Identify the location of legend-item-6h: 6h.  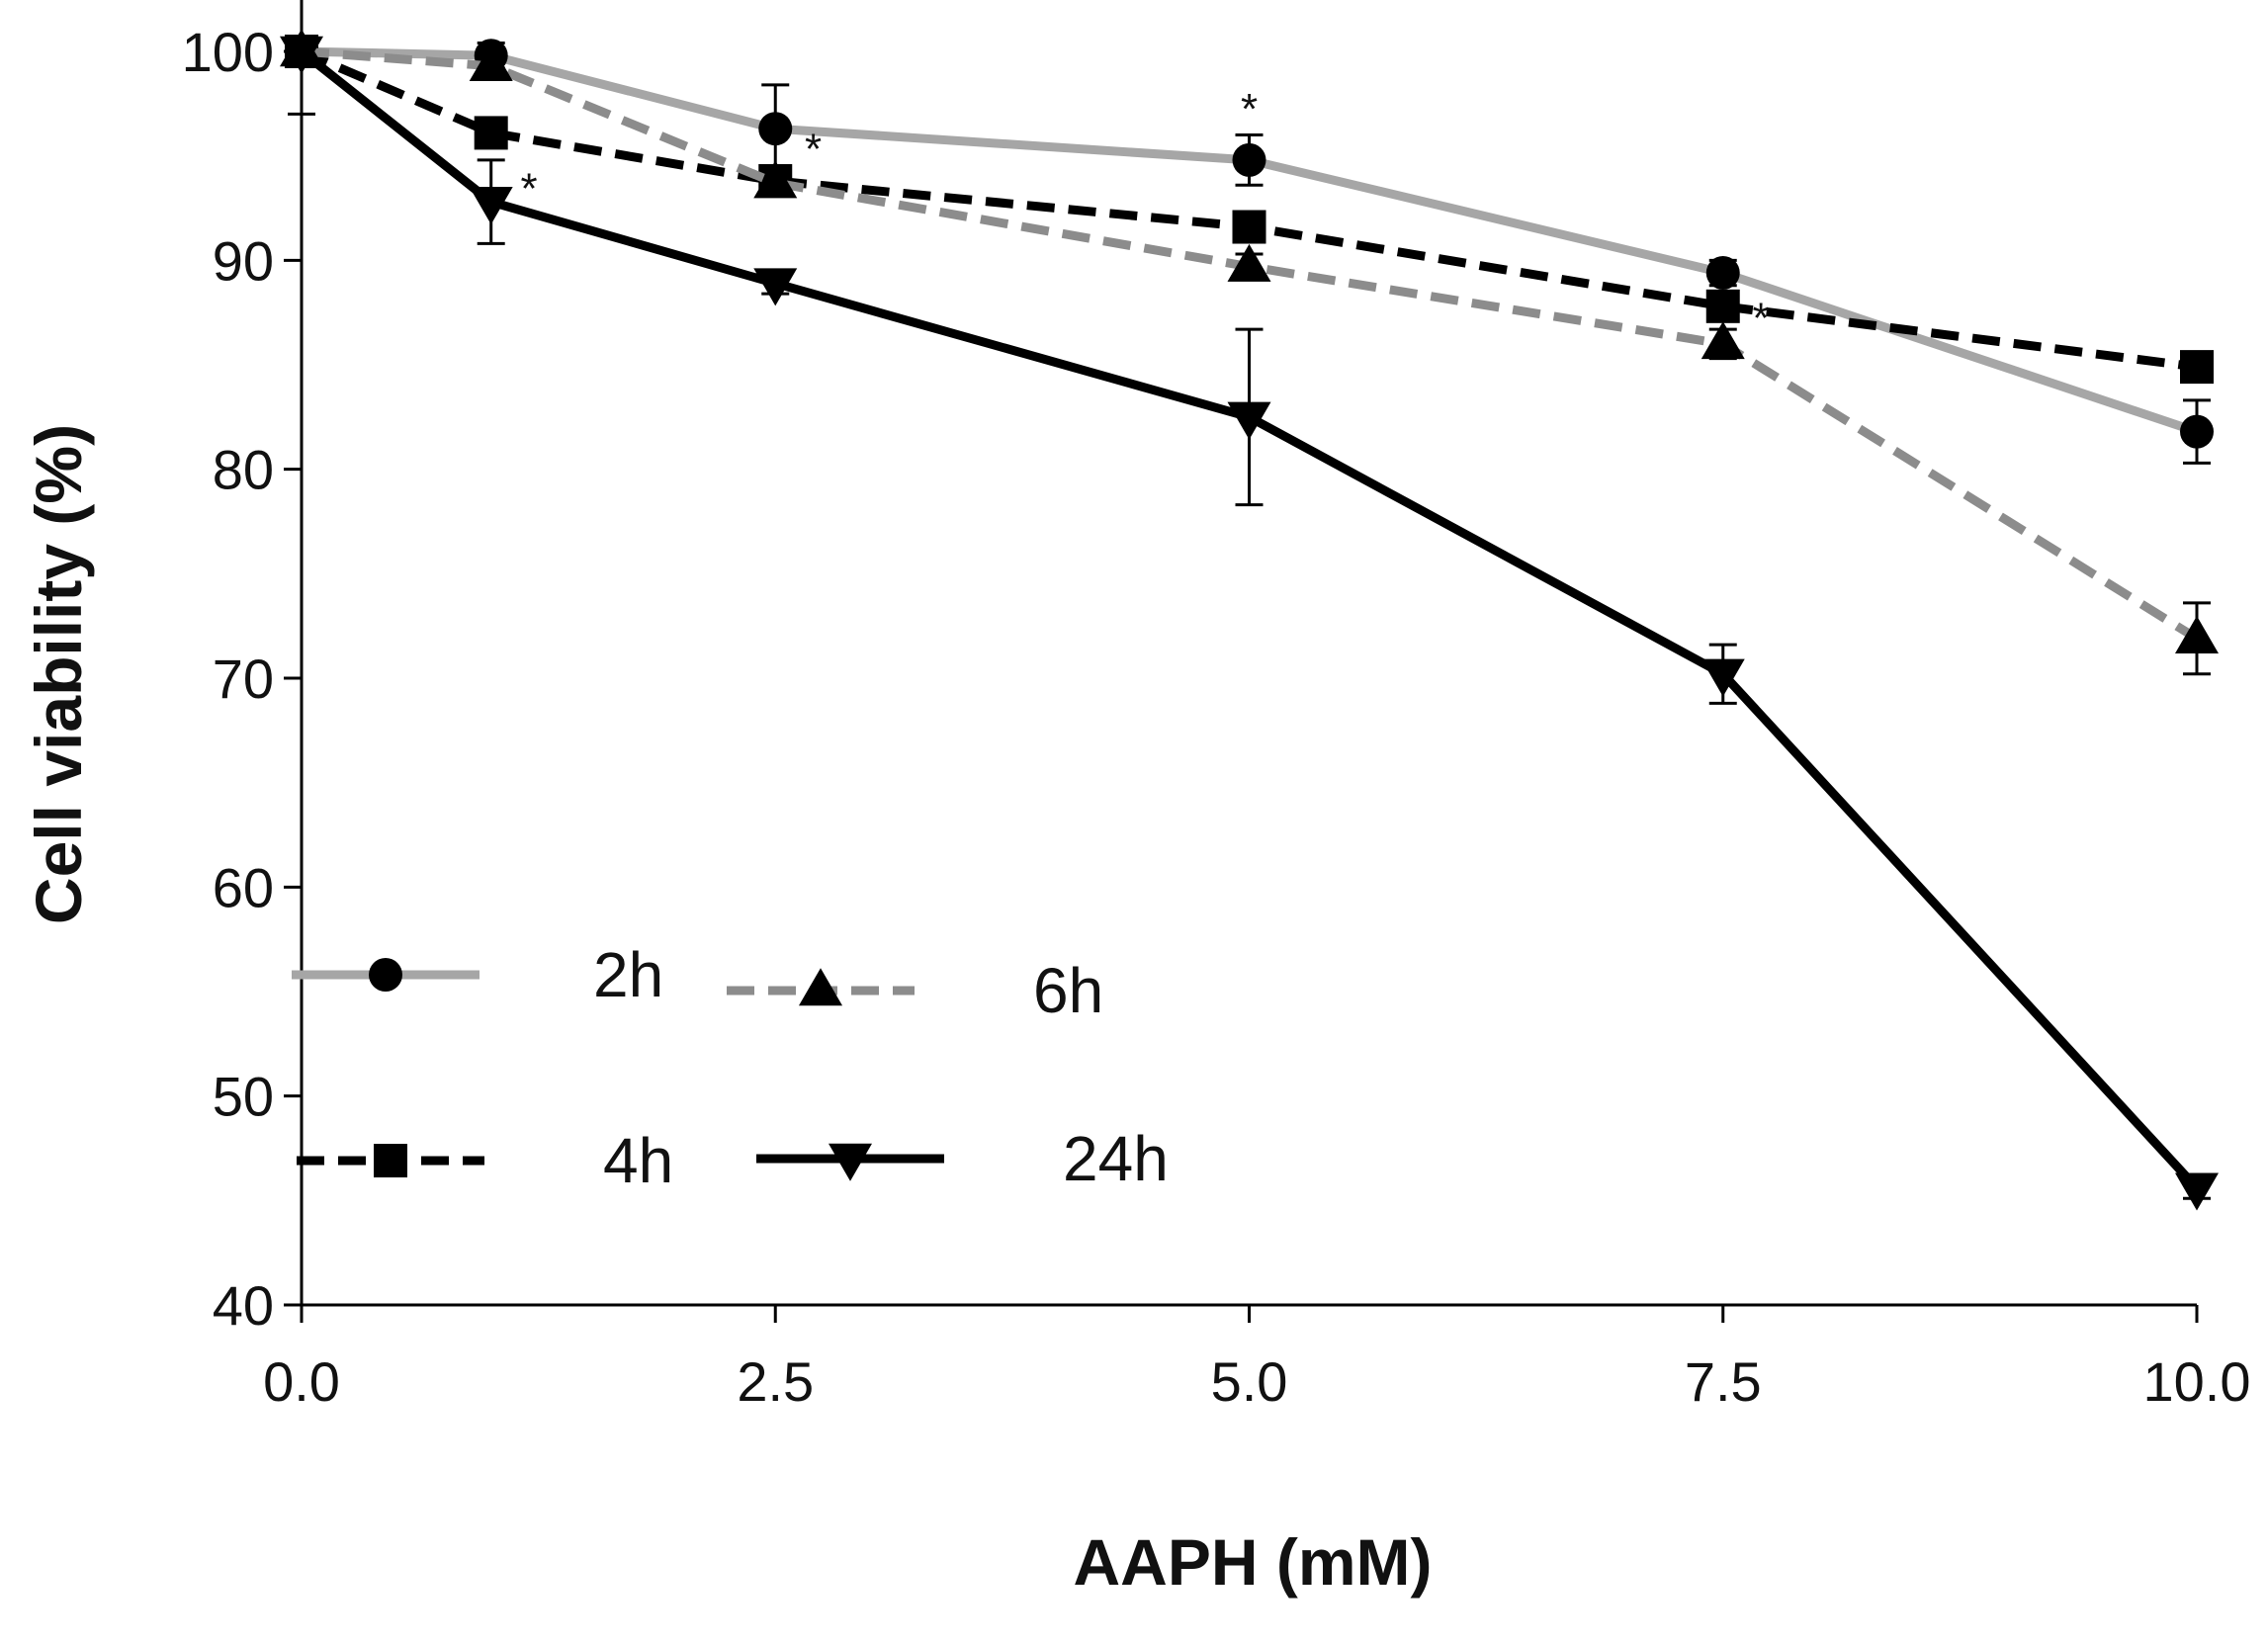
(915, 991).